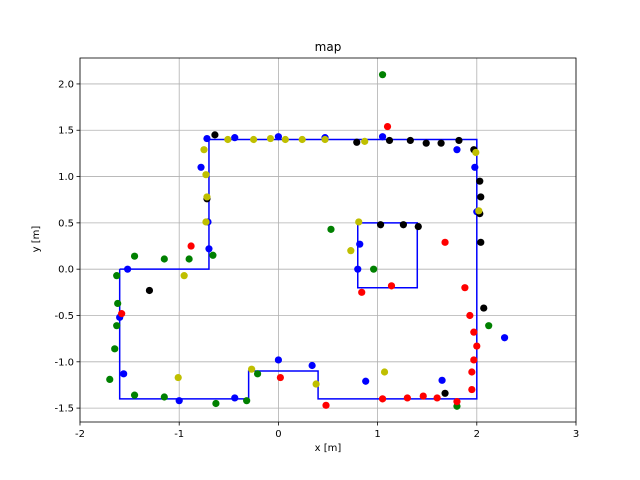 This screenshot has width=640, height=480. Describe the element at coordinates (477, 434) in the screenshot. I see `x-tick-label: 2` at that location.